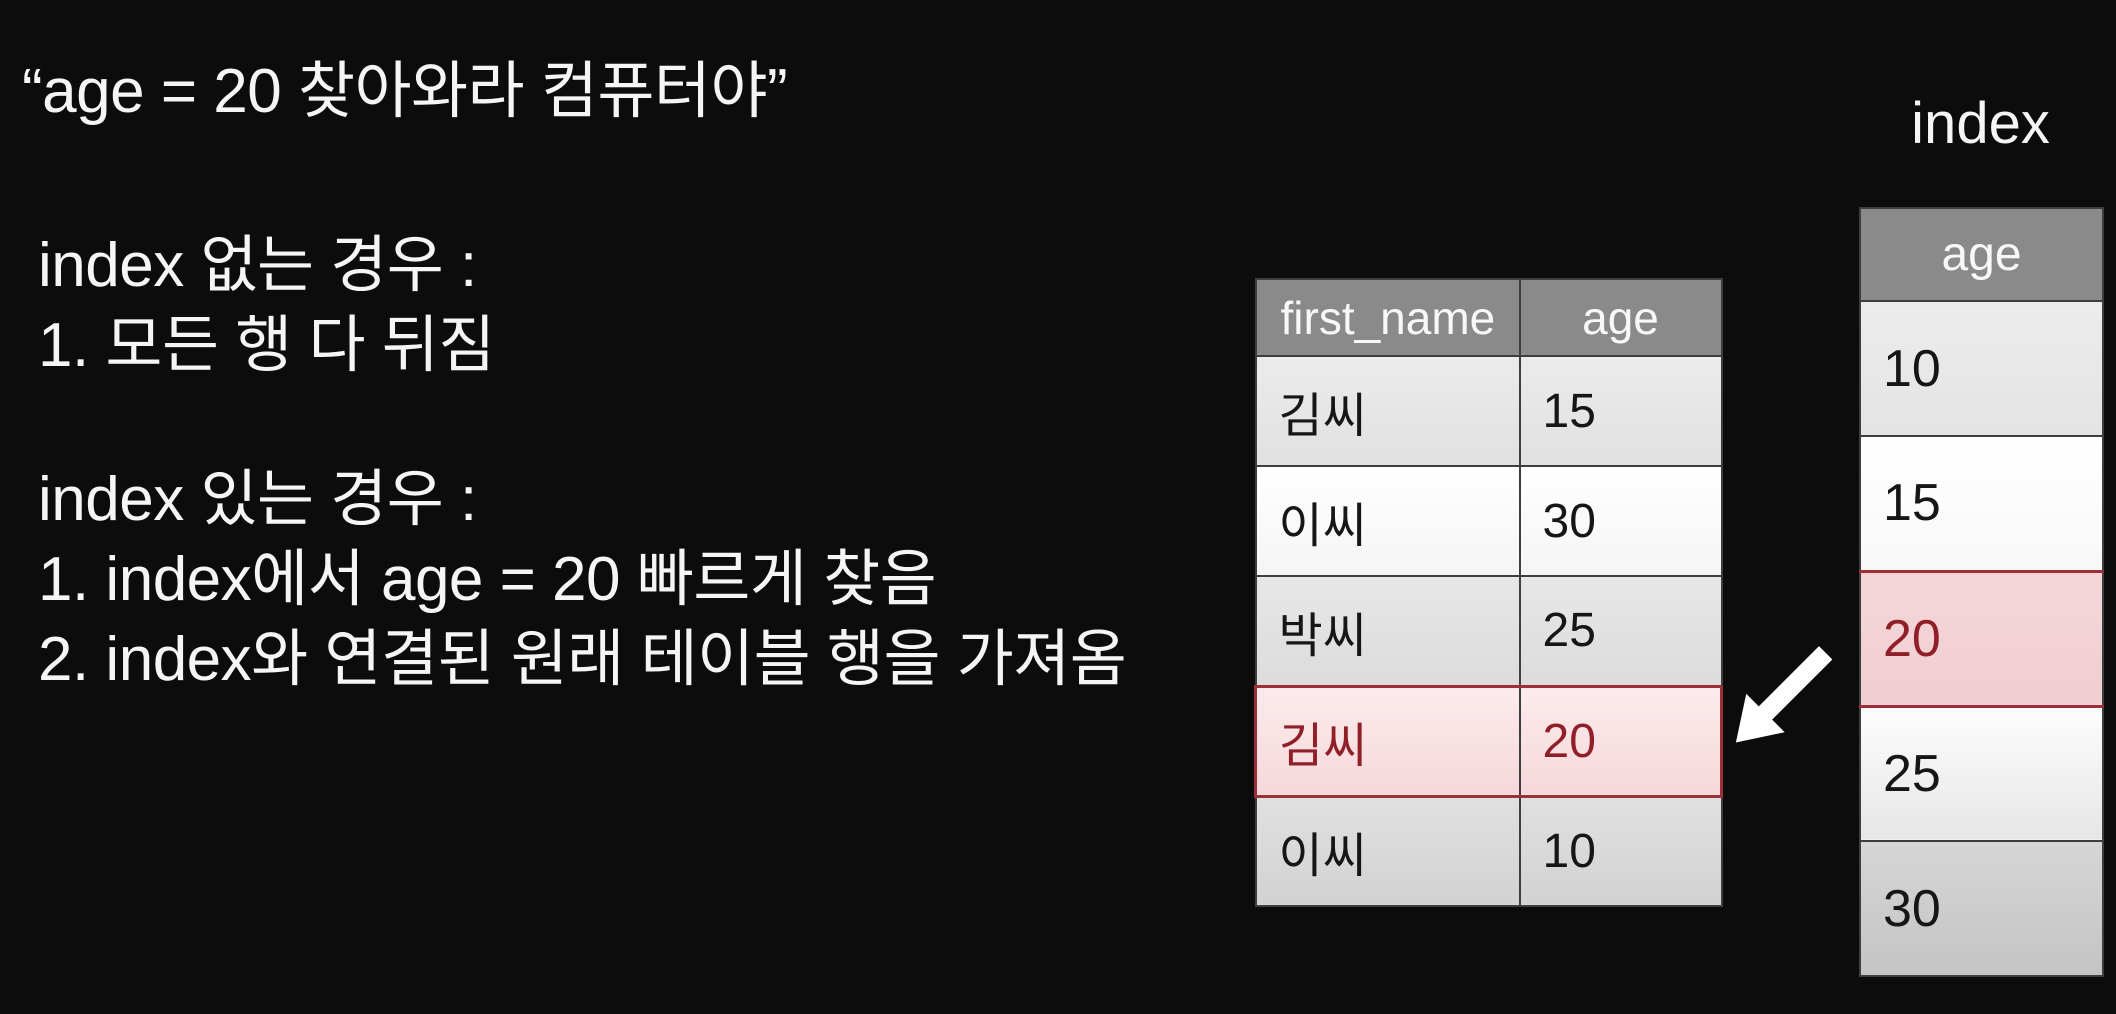 The image size is (2116, 1014). Describe the element at coordinates (1620, 631) in the screenshot. I see `cell-age: 25` at that location.